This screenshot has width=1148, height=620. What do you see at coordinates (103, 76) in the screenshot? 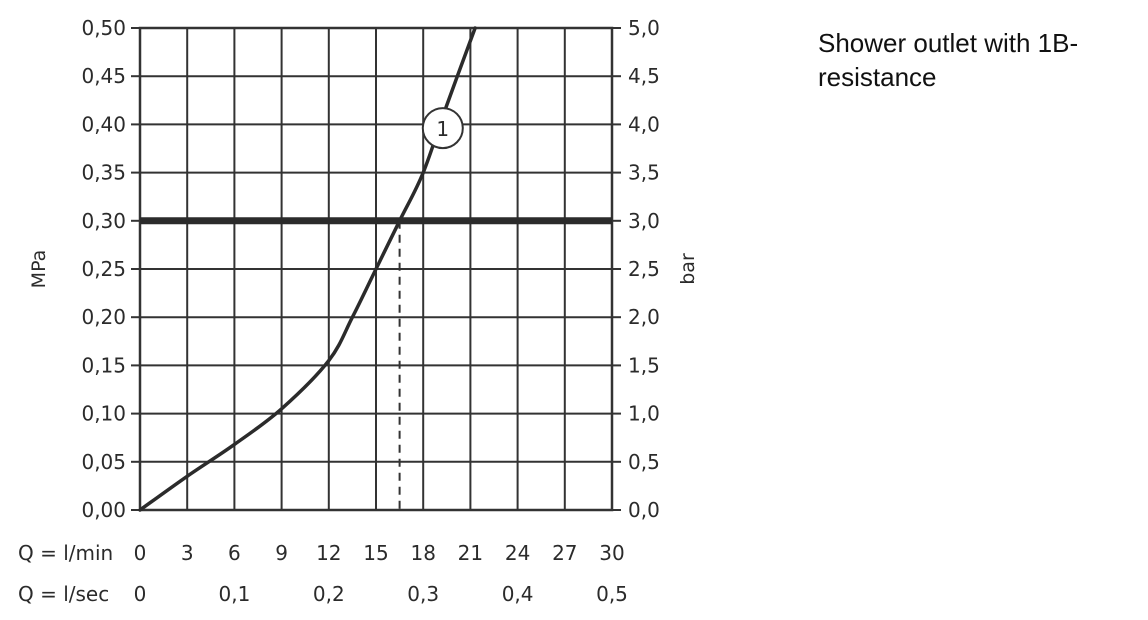
I see `y-tick-label-left: 0,45` at bounding box center [103, 76].